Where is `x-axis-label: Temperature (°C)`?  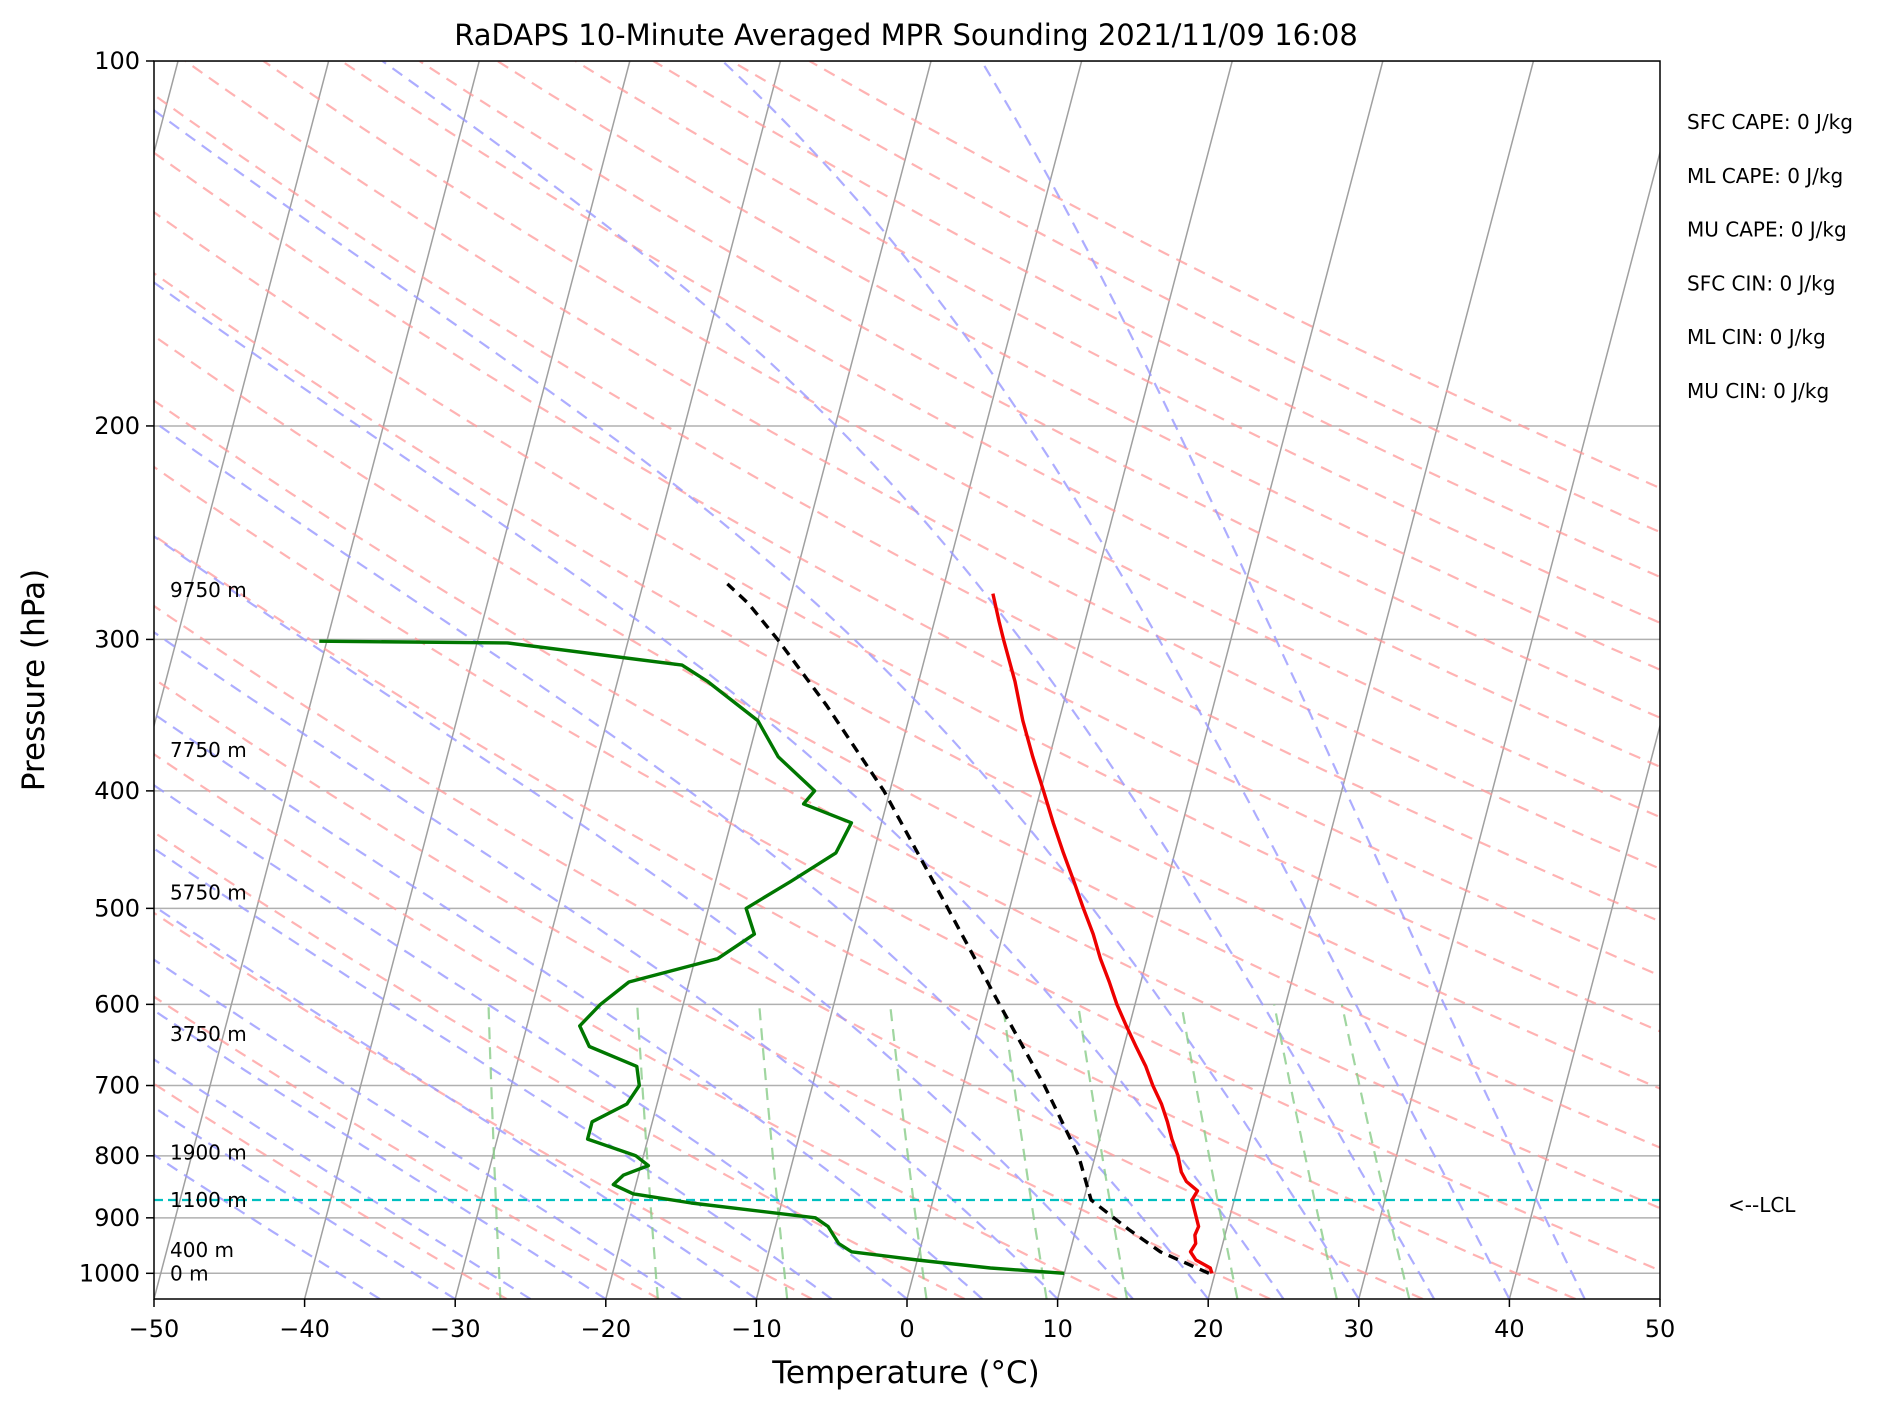
x-axis-label: Temperature (°C) is located at coordinates (905, 1373).